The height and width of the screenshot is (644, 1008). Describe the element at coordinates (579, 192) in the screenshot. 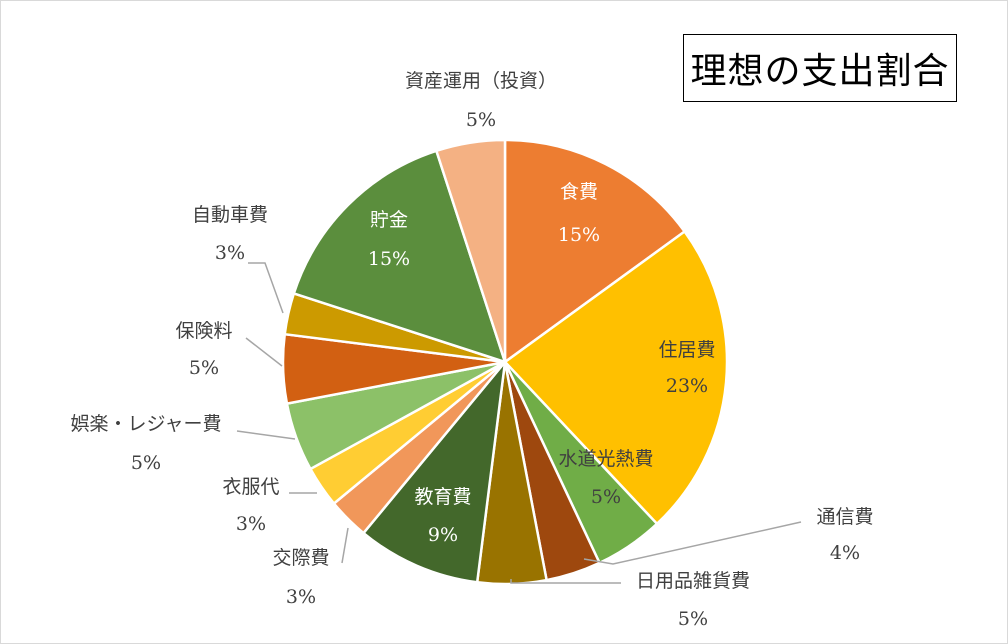

I see `slice-name-label-0: 食費` at that location.